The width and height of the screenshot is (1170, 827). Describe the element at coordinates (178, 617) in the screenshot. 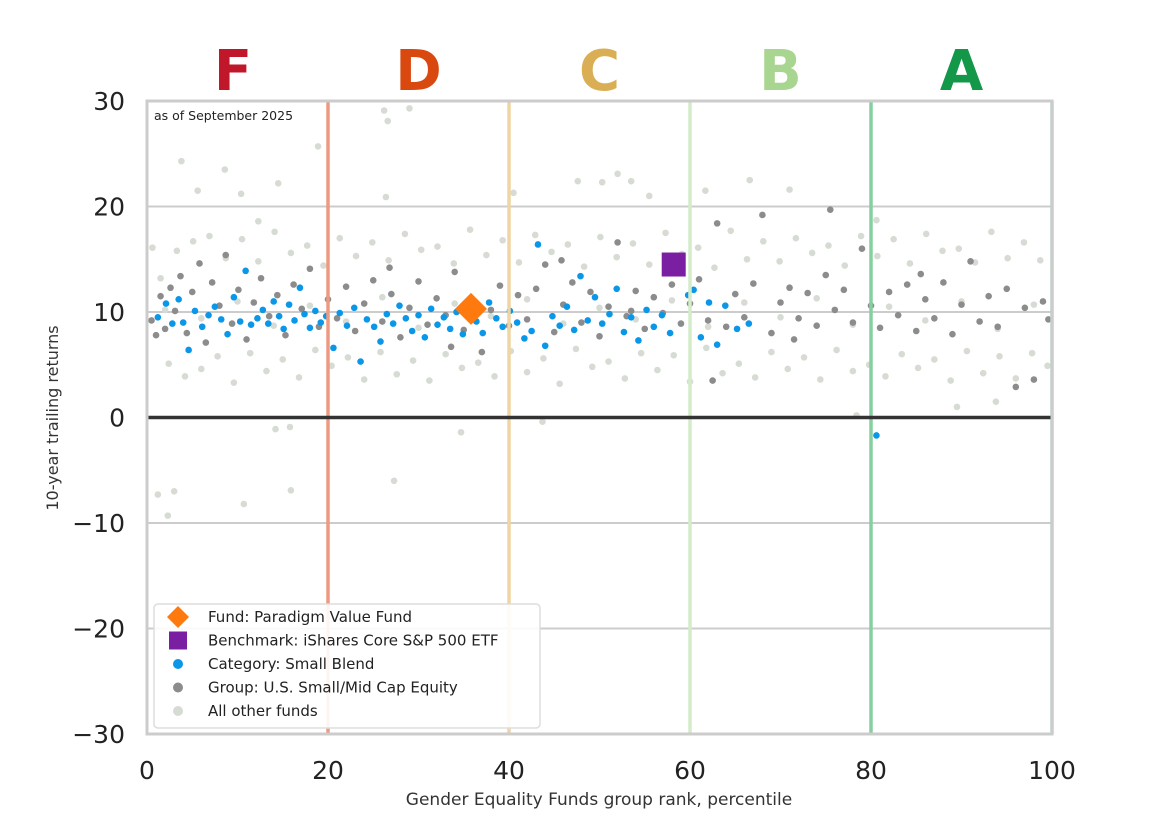

I see `legend-fund-icon` at that location.